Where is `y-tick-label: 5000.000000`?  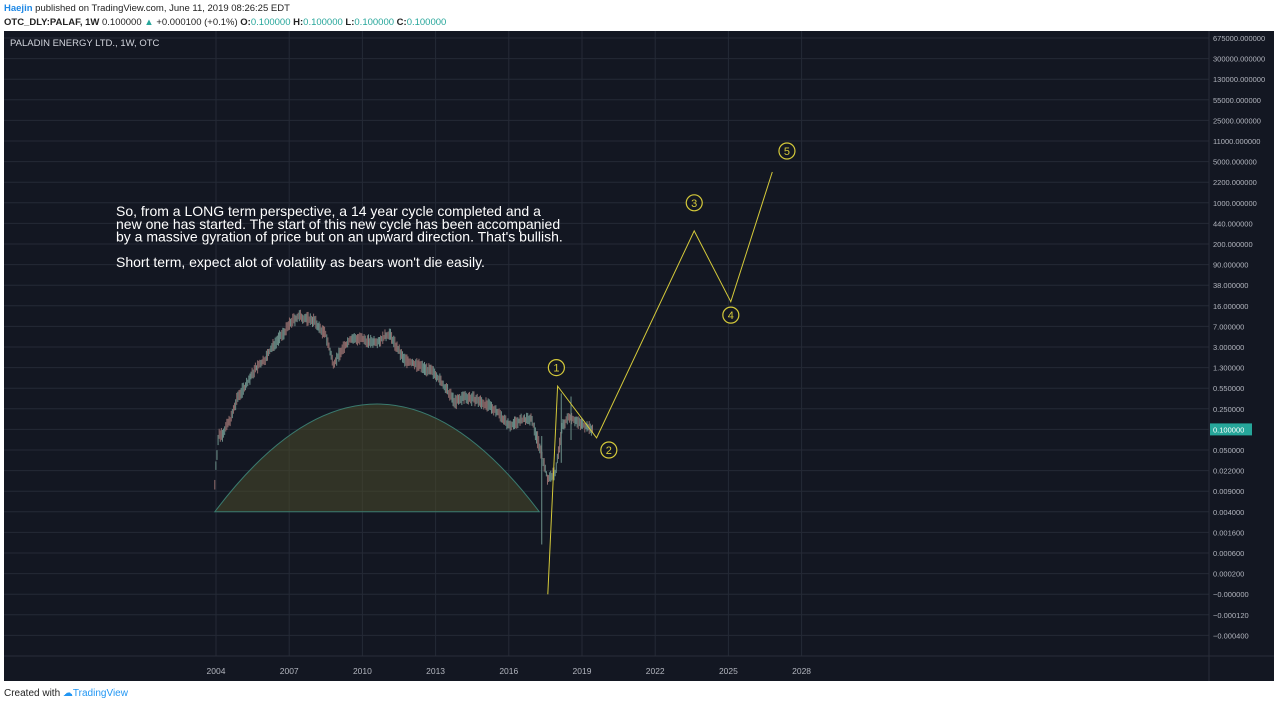
y-tick-label: 5000.000000 is located at coordinates (1235, 162).